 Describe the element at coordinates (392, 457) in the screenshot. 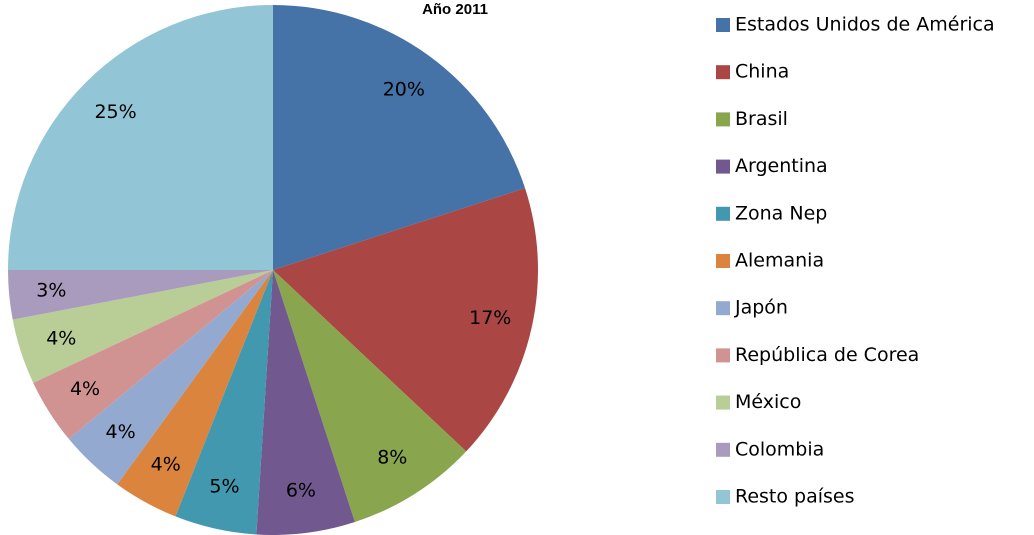

I see `data-label: 8%` at that location.